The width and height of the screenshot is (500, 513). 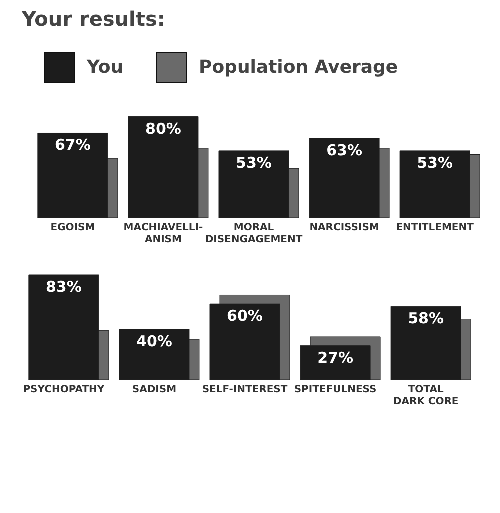 What do you see at coordinates (426, 396) in the screenshot?
I see `x-tick-label: TOTAL DARK CORE` at bounding box center [426, 396].